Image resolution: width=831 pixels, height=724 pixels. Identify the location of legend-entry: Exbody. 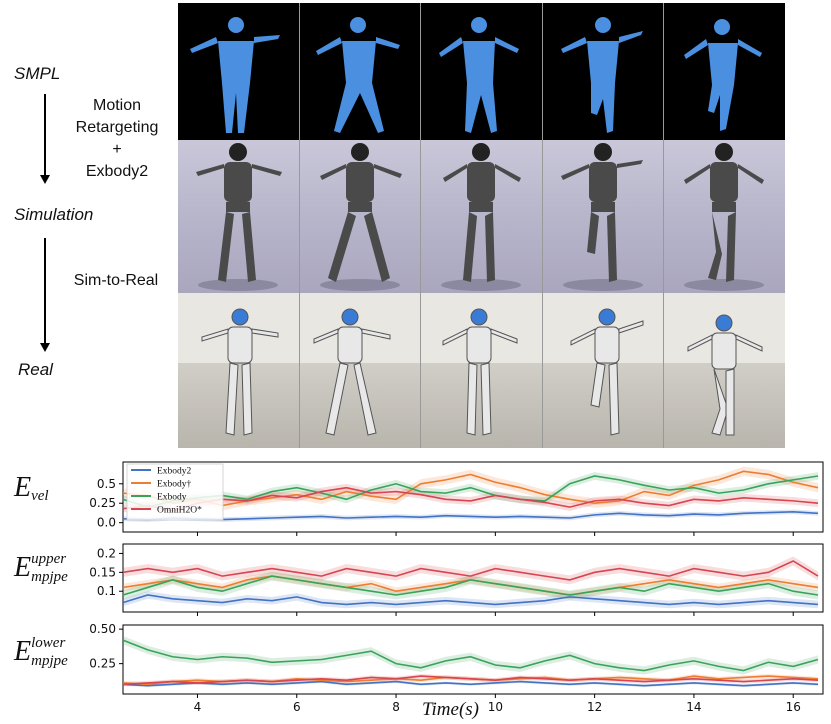
(172, 498).